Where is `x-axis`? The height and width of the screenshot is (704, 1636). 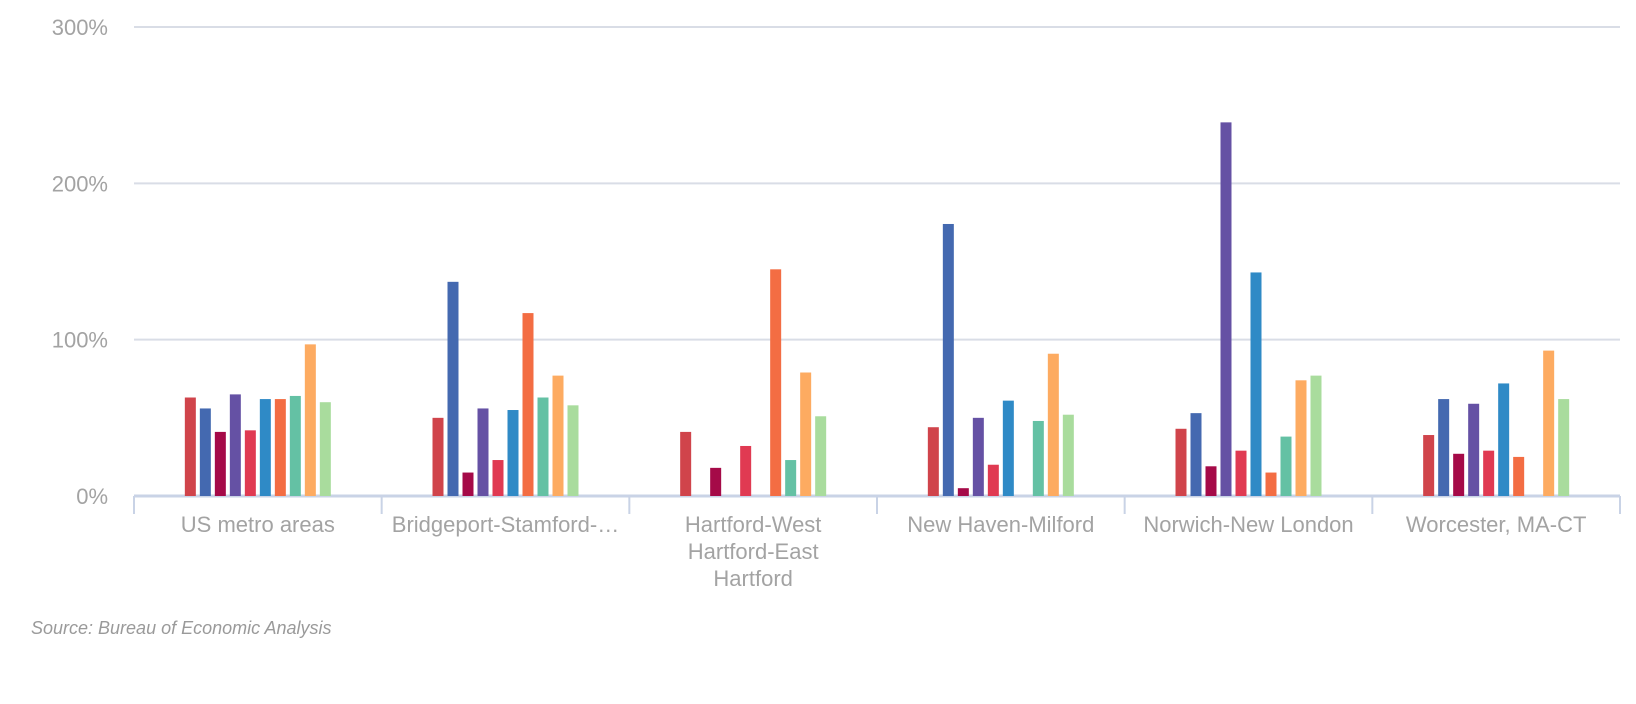
x-axis is located at coordinates (877, 504).